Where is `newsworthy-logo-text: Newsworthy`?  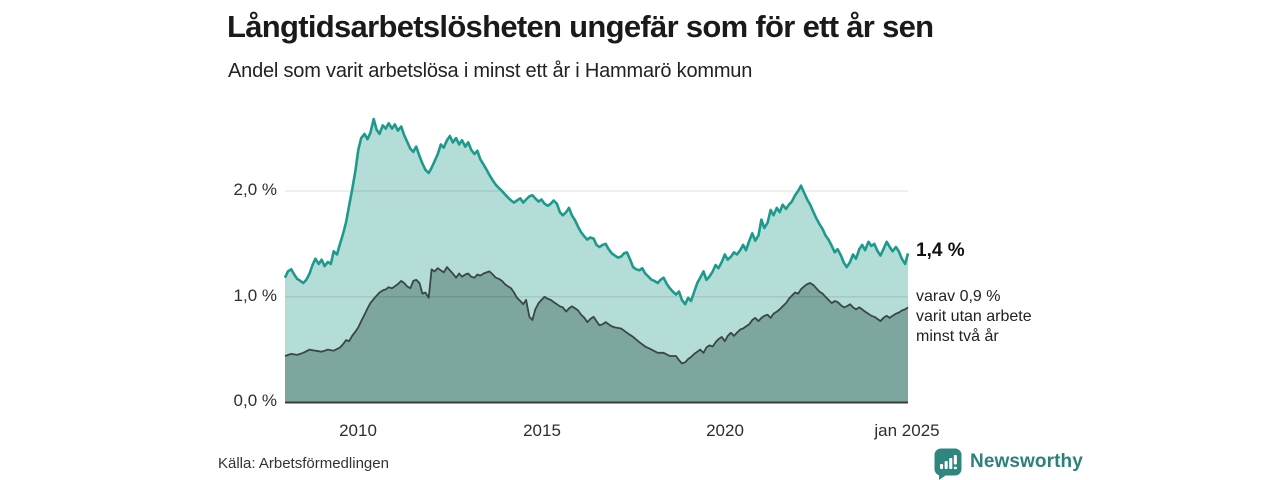
newsworthy-logo-text: Newsworthy is located at coordinates (1026, 461).